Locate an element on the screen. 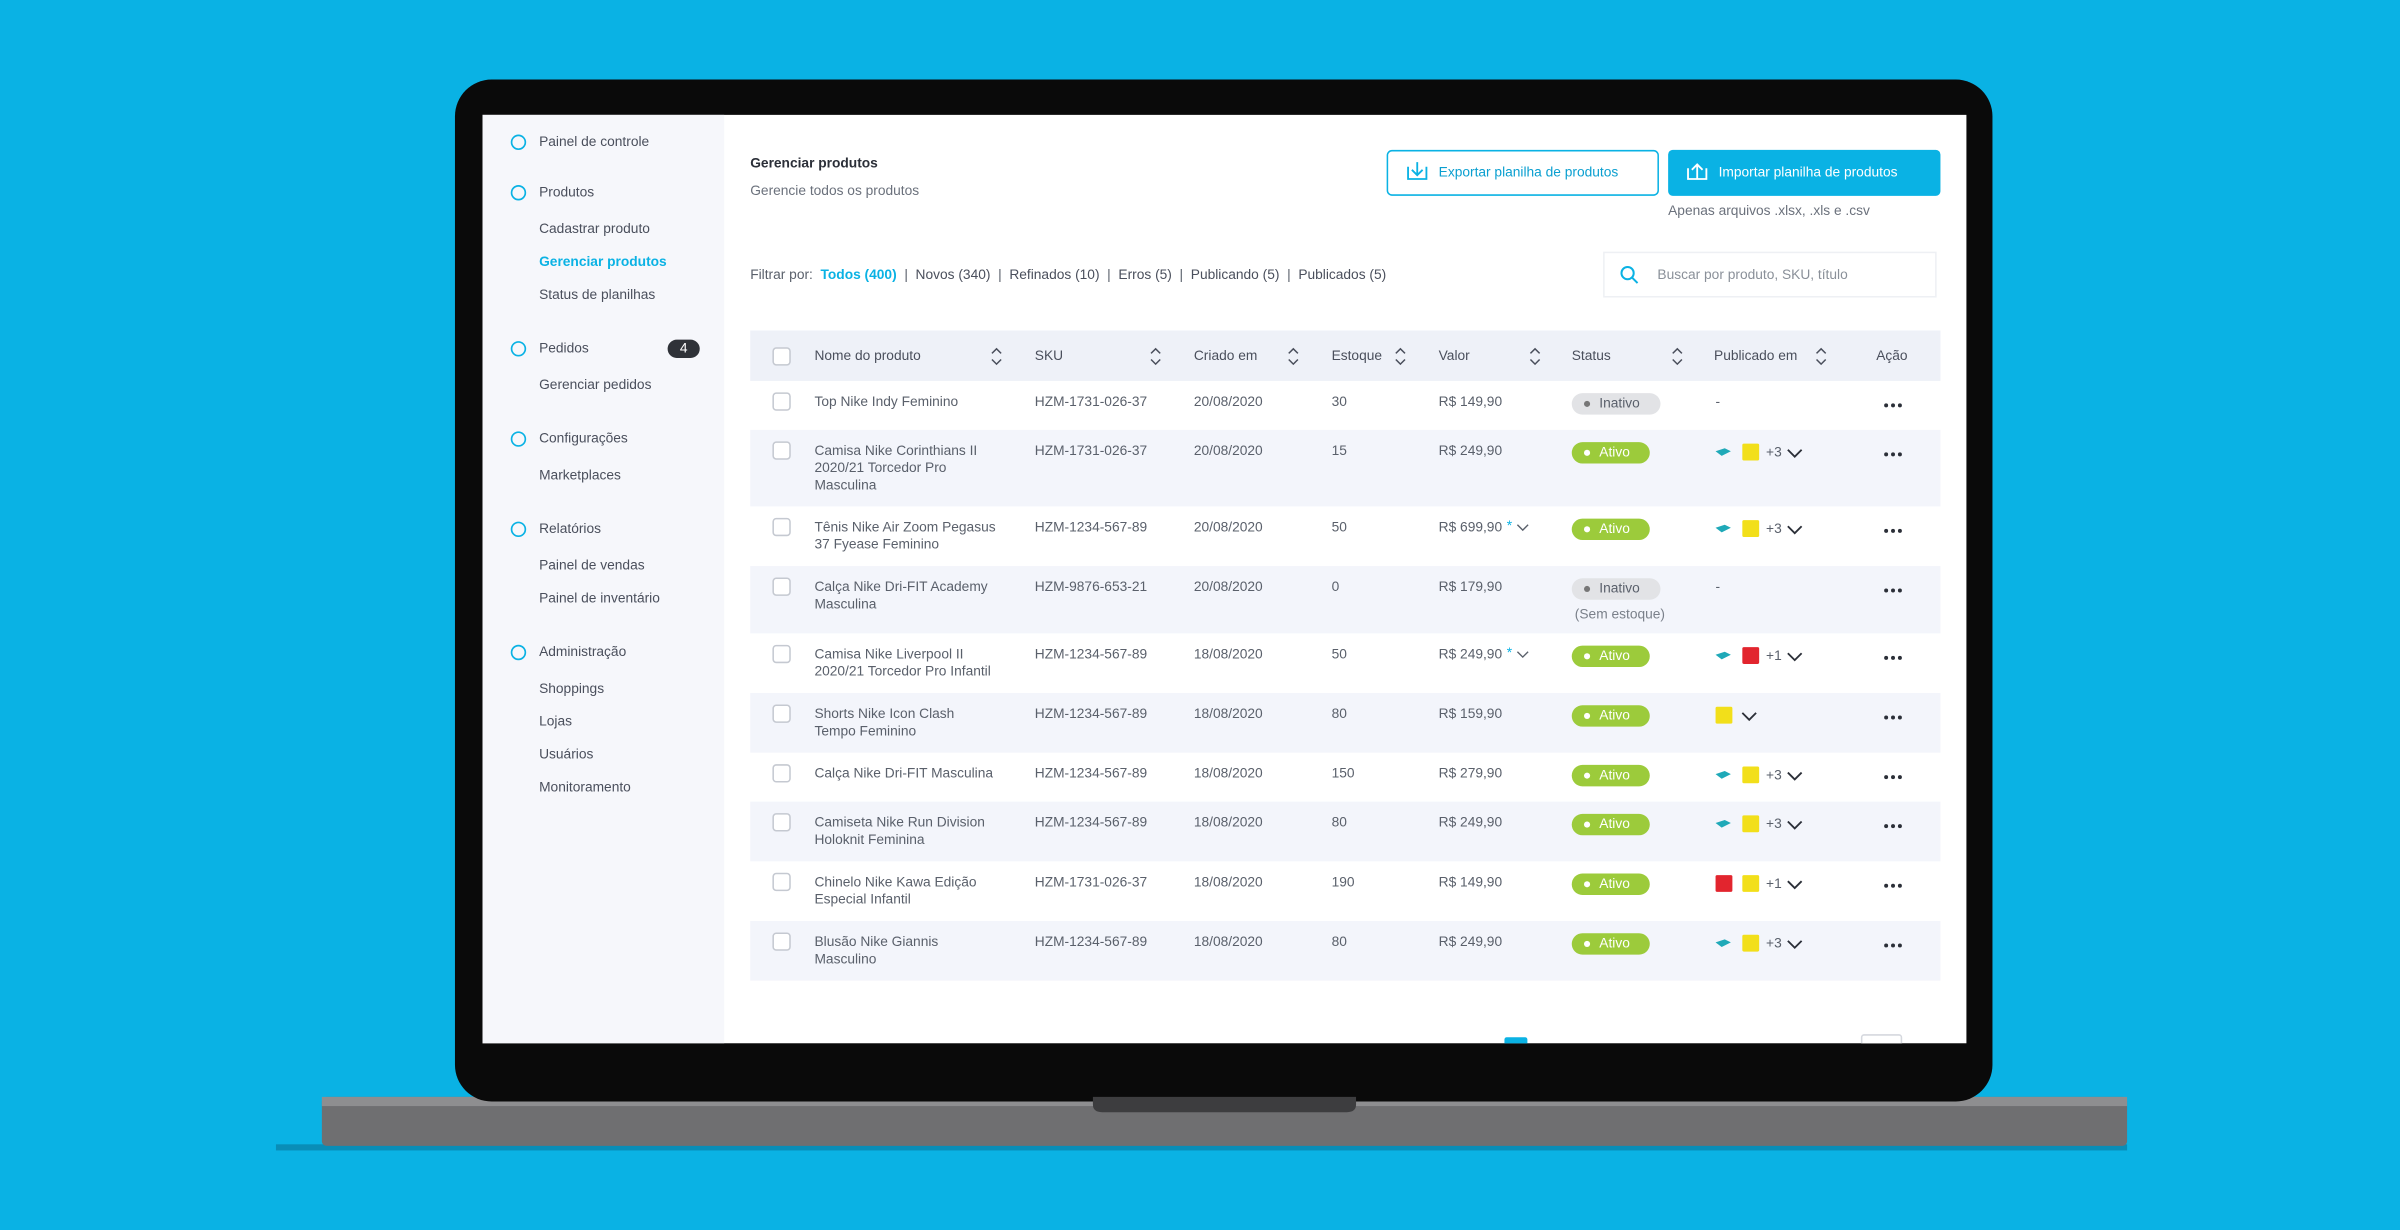 Image resolution: width=2400 pixels, height=1230 pixels. product-name: Camisa Nike Liverpool II is located at coordinates (888, 653).